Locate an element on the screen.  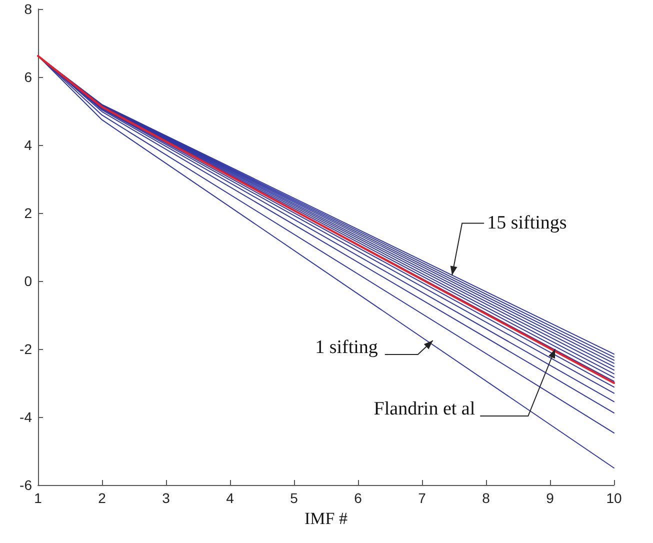
x-tick-label: 1 is located at coordinates (38, 498).